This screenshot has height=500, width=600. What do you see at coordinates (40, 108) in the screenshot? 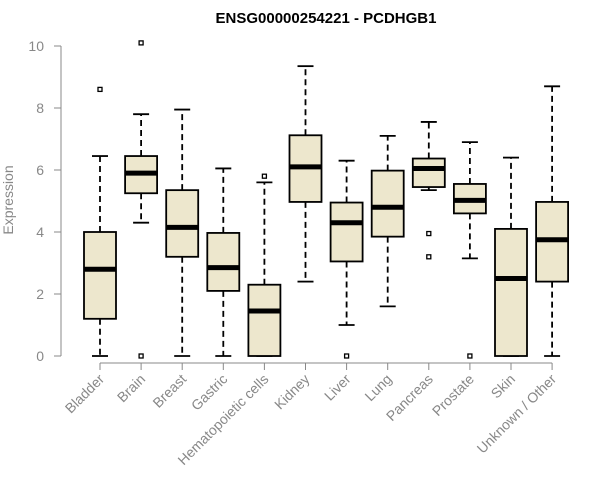
I see `y-tick-label: 8` at bounding box center [40, 108].